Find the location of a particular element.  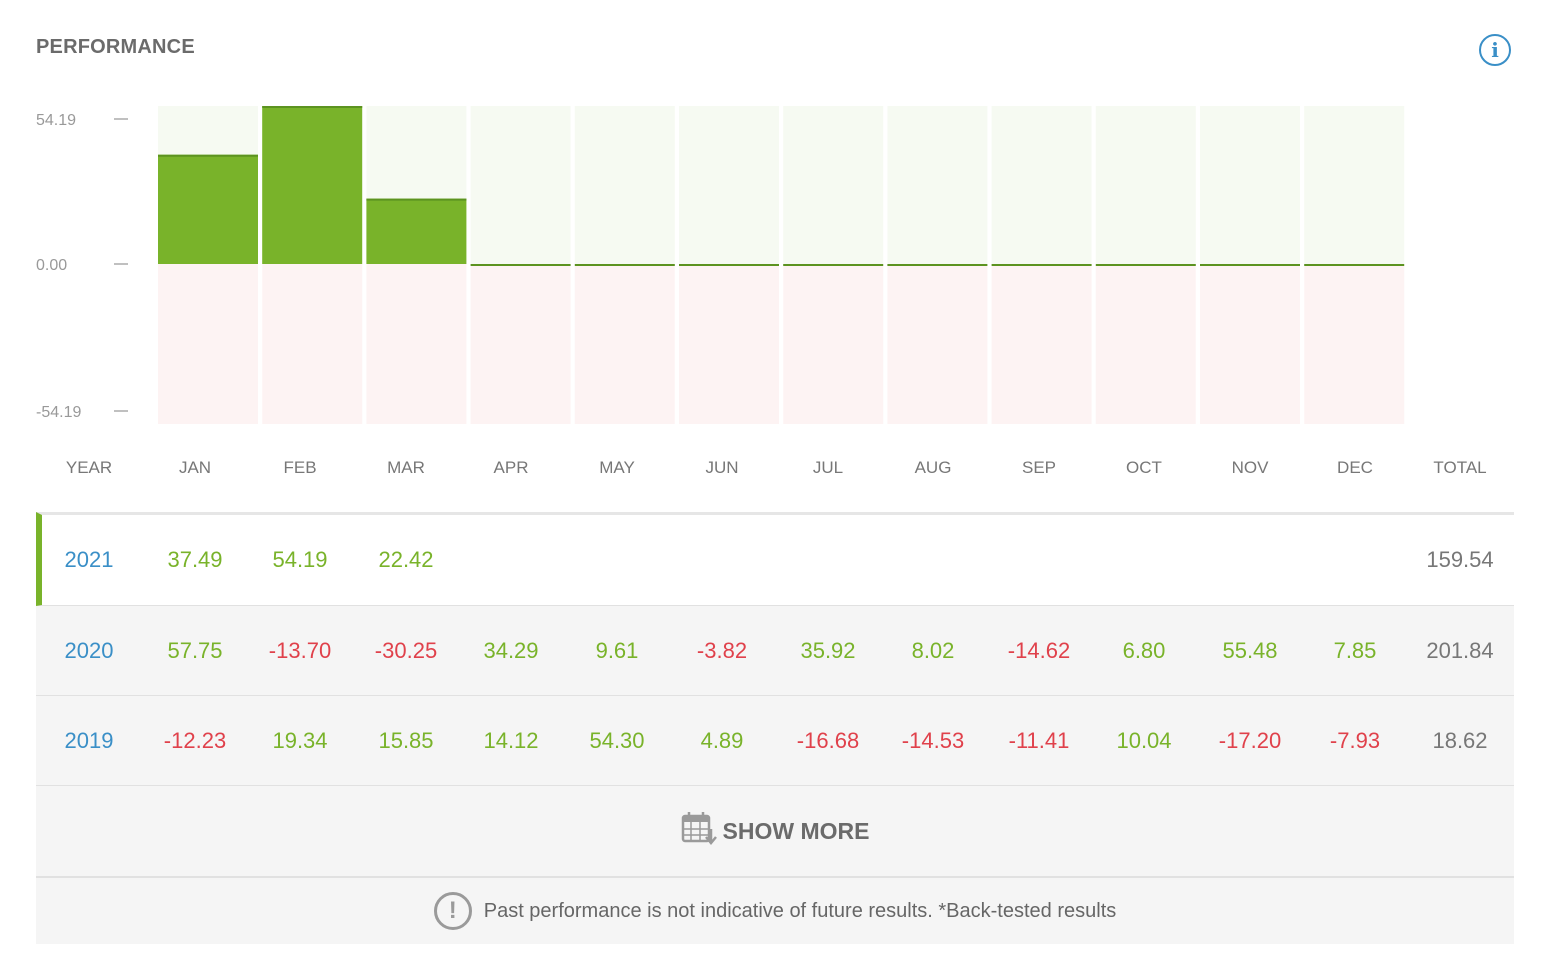

month-value: -14.62 is located at coordinates (1039, 650).